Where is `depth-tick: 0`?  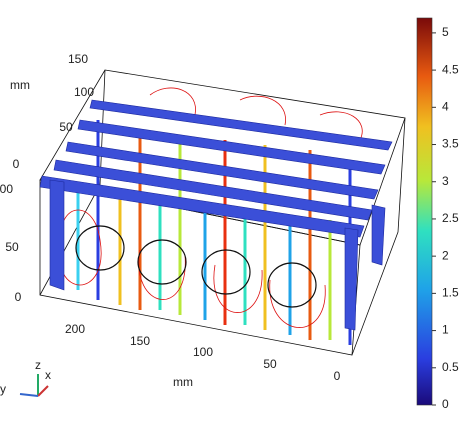 depth-tick: 0 is located at coordinates (16, 164).